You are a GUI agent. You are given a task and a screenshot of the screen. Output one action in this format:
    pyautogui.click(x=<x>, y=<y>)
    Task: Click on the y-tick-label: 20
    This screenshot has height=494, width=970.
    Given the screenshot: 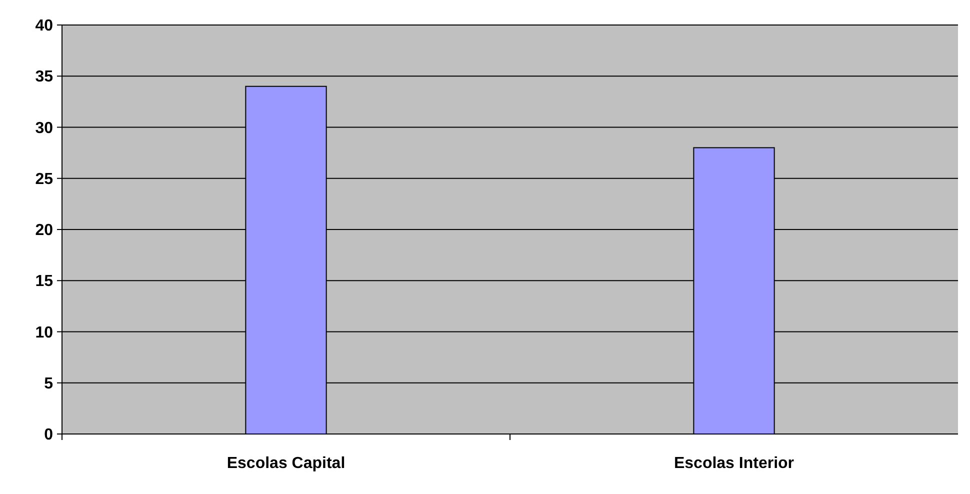 What is the action you would take?
    pyautogui.click(x=44, y=231)
    